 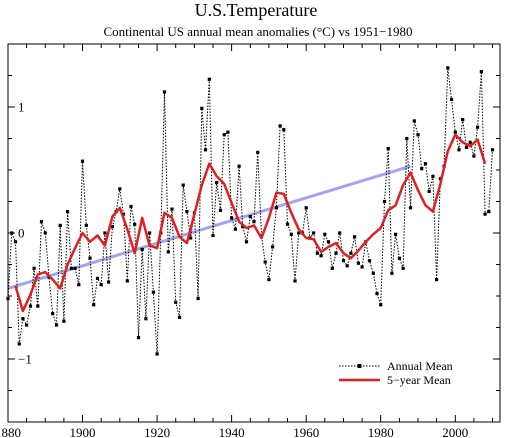 I want to click on y-tick-label: 1, so click(x=21, y=107).